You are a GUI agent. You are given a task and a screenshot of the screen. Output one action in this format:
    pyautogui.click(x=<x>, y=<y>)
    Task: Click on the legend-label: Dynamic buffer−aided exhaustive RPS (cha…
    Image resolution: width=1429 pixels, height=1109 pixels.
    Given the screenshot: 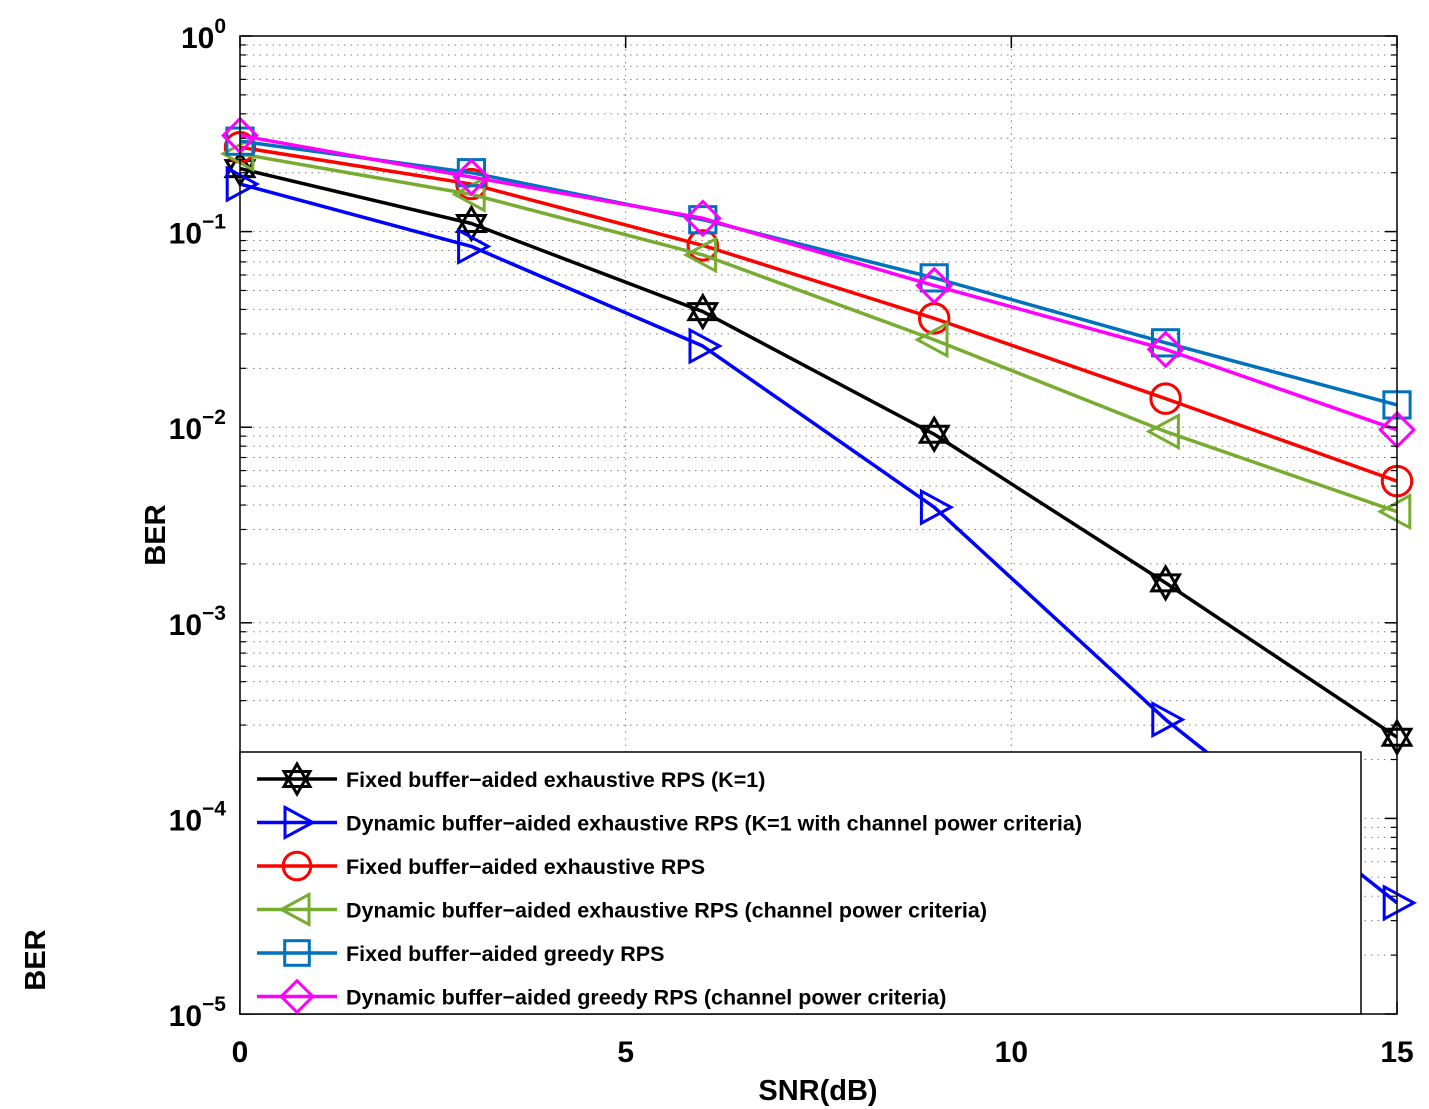 What is the action you would take?
    pyautogui.click(x=666, y=911)
    